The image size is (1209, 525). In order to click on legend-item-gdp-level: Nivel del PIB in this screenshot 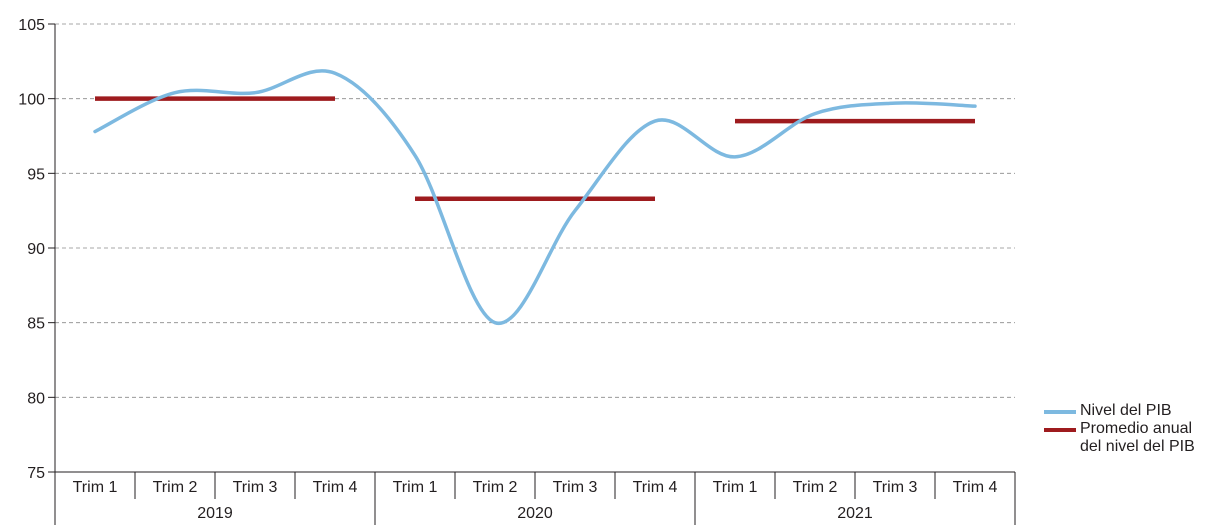, I will do `click(1126, 411)`.